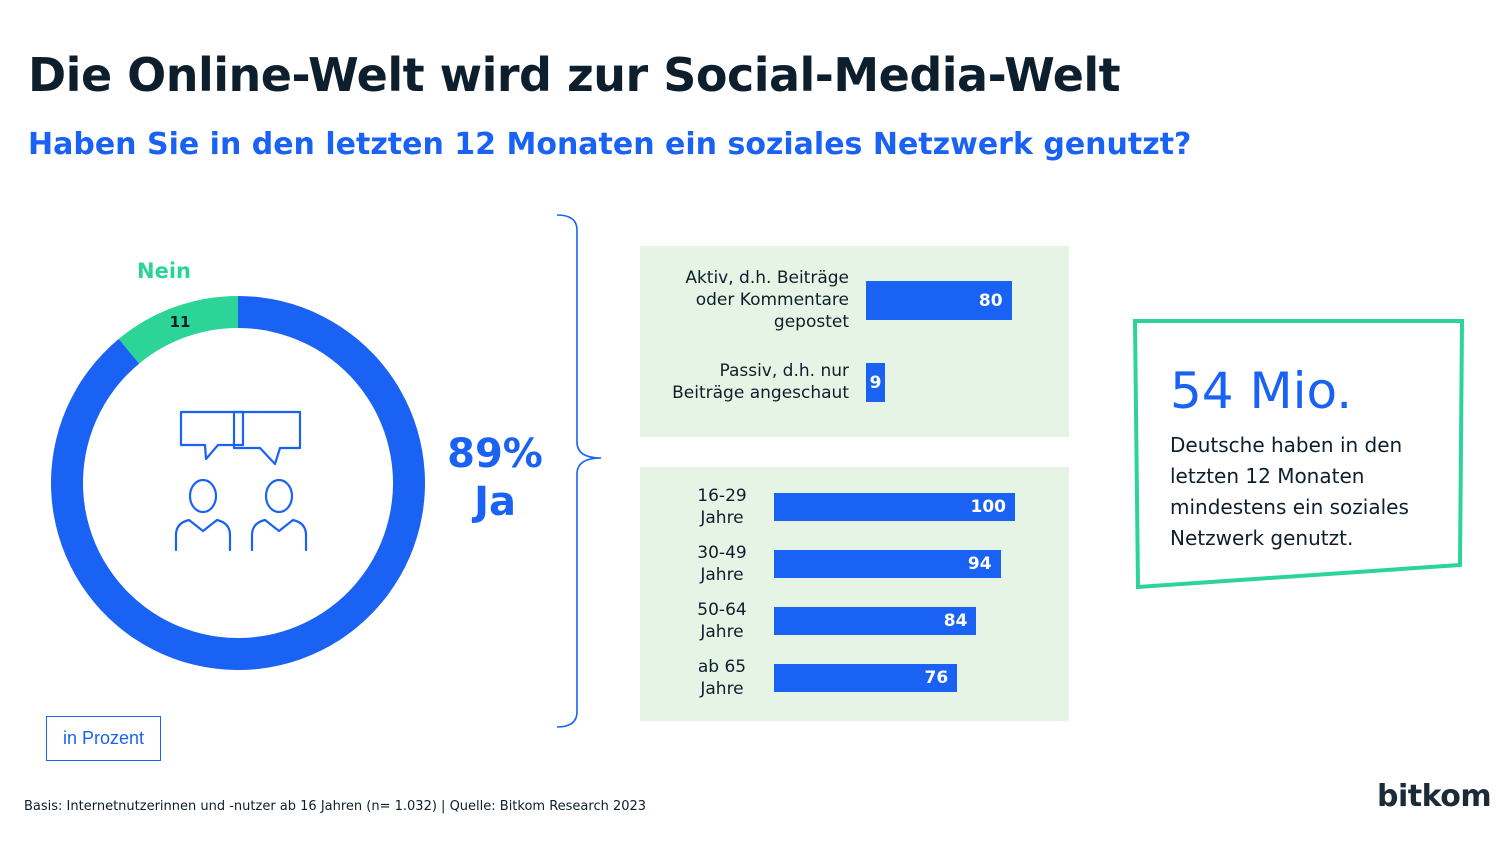  Describe the element at coordinates (722, 667) in the screenshot. I see `category-label-line: ab 65` at that location.